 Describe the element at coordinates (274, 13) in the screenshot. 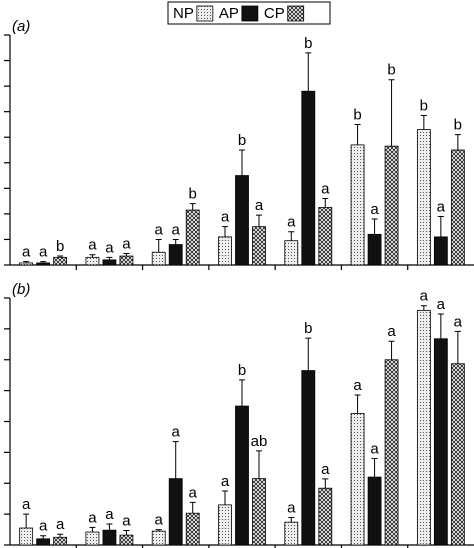

I see `legend-label: CP` at that location.